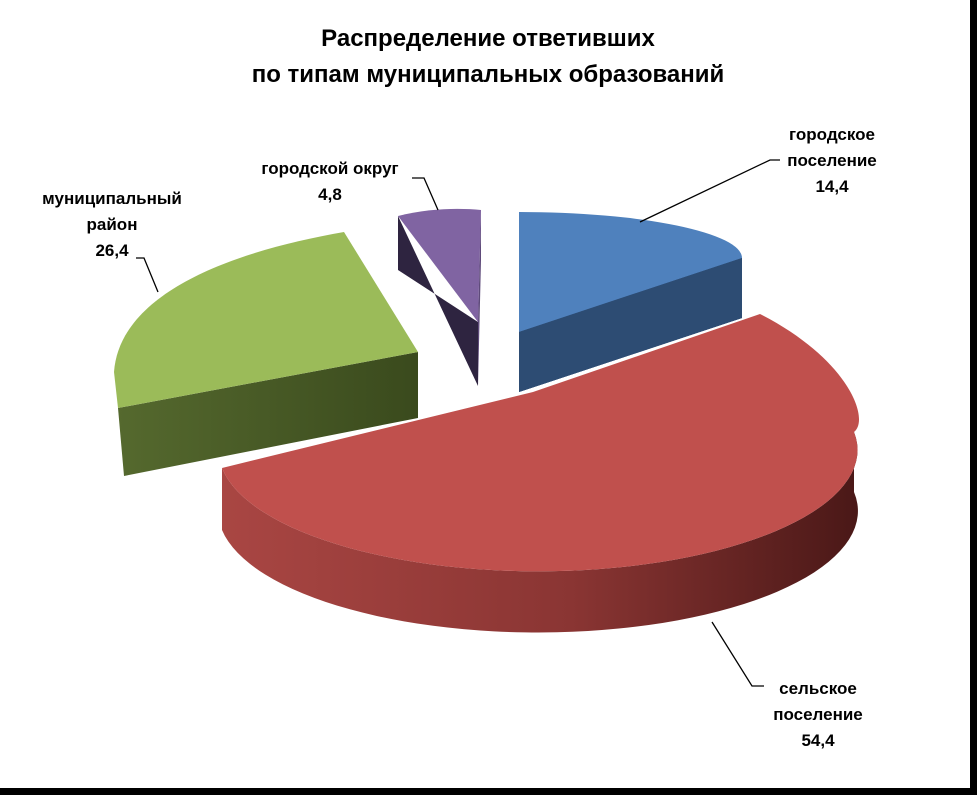 The height and width of the screenshot is (795, 977). Describe the element at coordinates (832, 186) in the screenshot. I see `value-gorodskoe: 14,4` at that location.